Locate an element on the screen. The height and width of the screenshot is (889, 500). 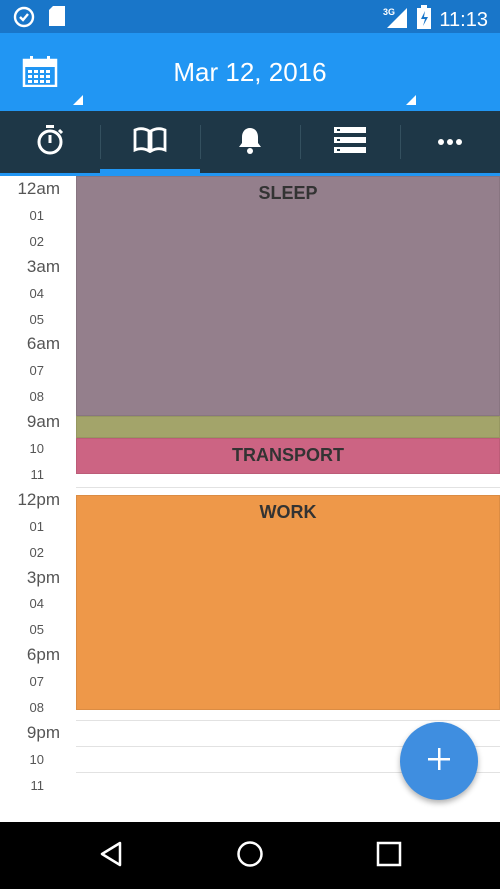
network-type: 3G is located at coordinates (389, 12).